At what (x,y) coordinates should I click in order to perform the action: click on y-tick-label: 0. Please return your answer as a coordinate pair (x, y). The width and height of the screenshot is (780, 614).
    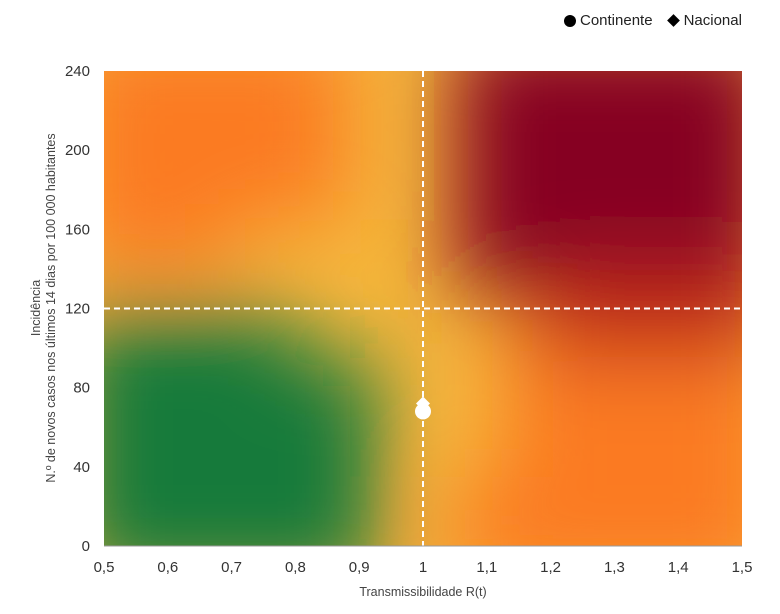
    Looking at the image, I should click on (86, 546).